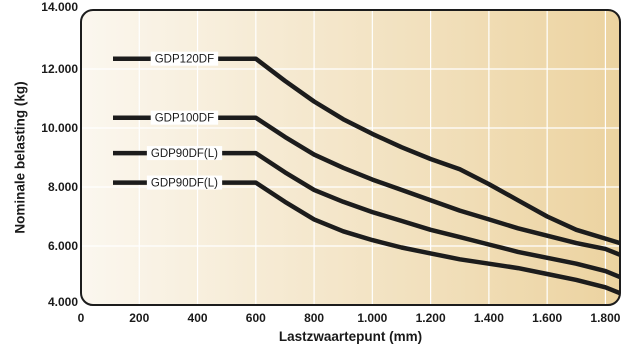 Image resolution: width=624 pixels, height=349 pixels. Describe the element at coordinates (59, 154) in the screenshot. I see `y-axis-ticks: 4.000 6.000 8.000 10.000 12.000 14.000` at that location.